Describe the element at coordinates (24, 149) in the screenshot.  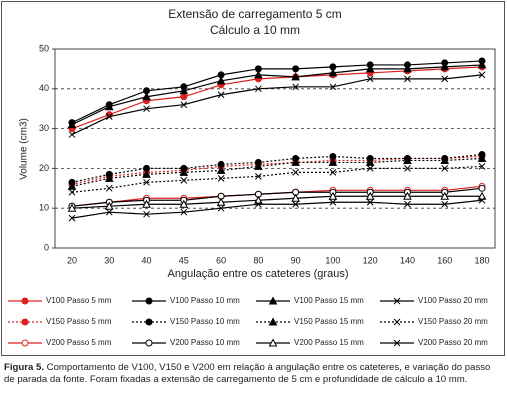
I see `y-axis-label: Volume (cm3)` at that location.